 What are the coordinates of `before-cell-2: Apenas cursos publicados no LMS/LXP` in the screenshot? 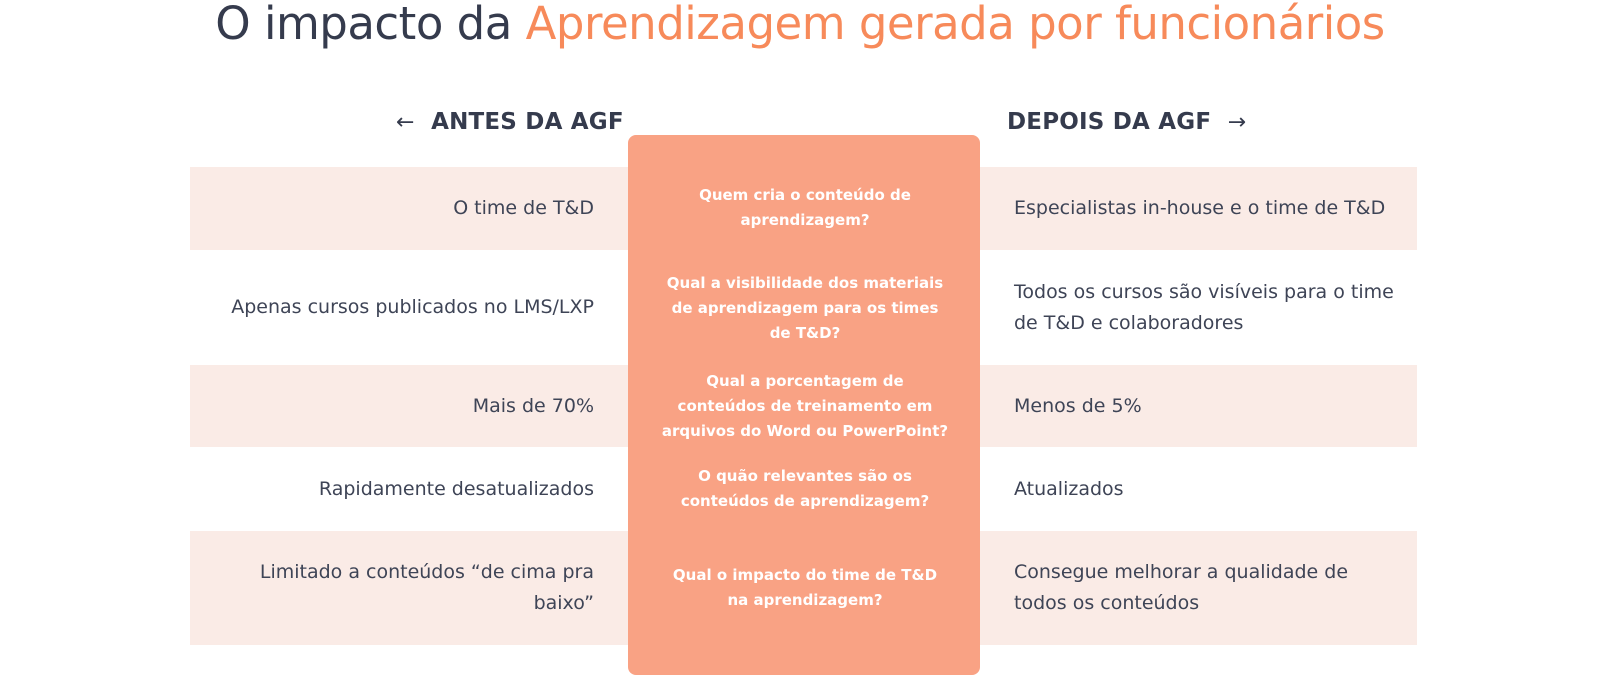 It's located at (412, 307).